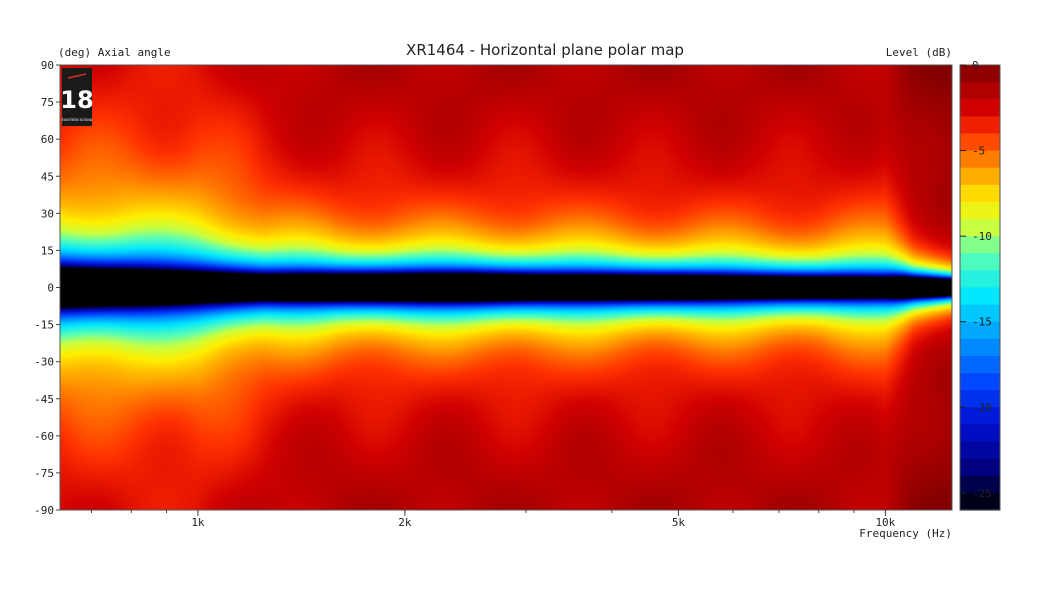 Image resolution: width=1056 pixels, height=604 pixels. I want to click on y-tick-label: 45, so click(47, 176).